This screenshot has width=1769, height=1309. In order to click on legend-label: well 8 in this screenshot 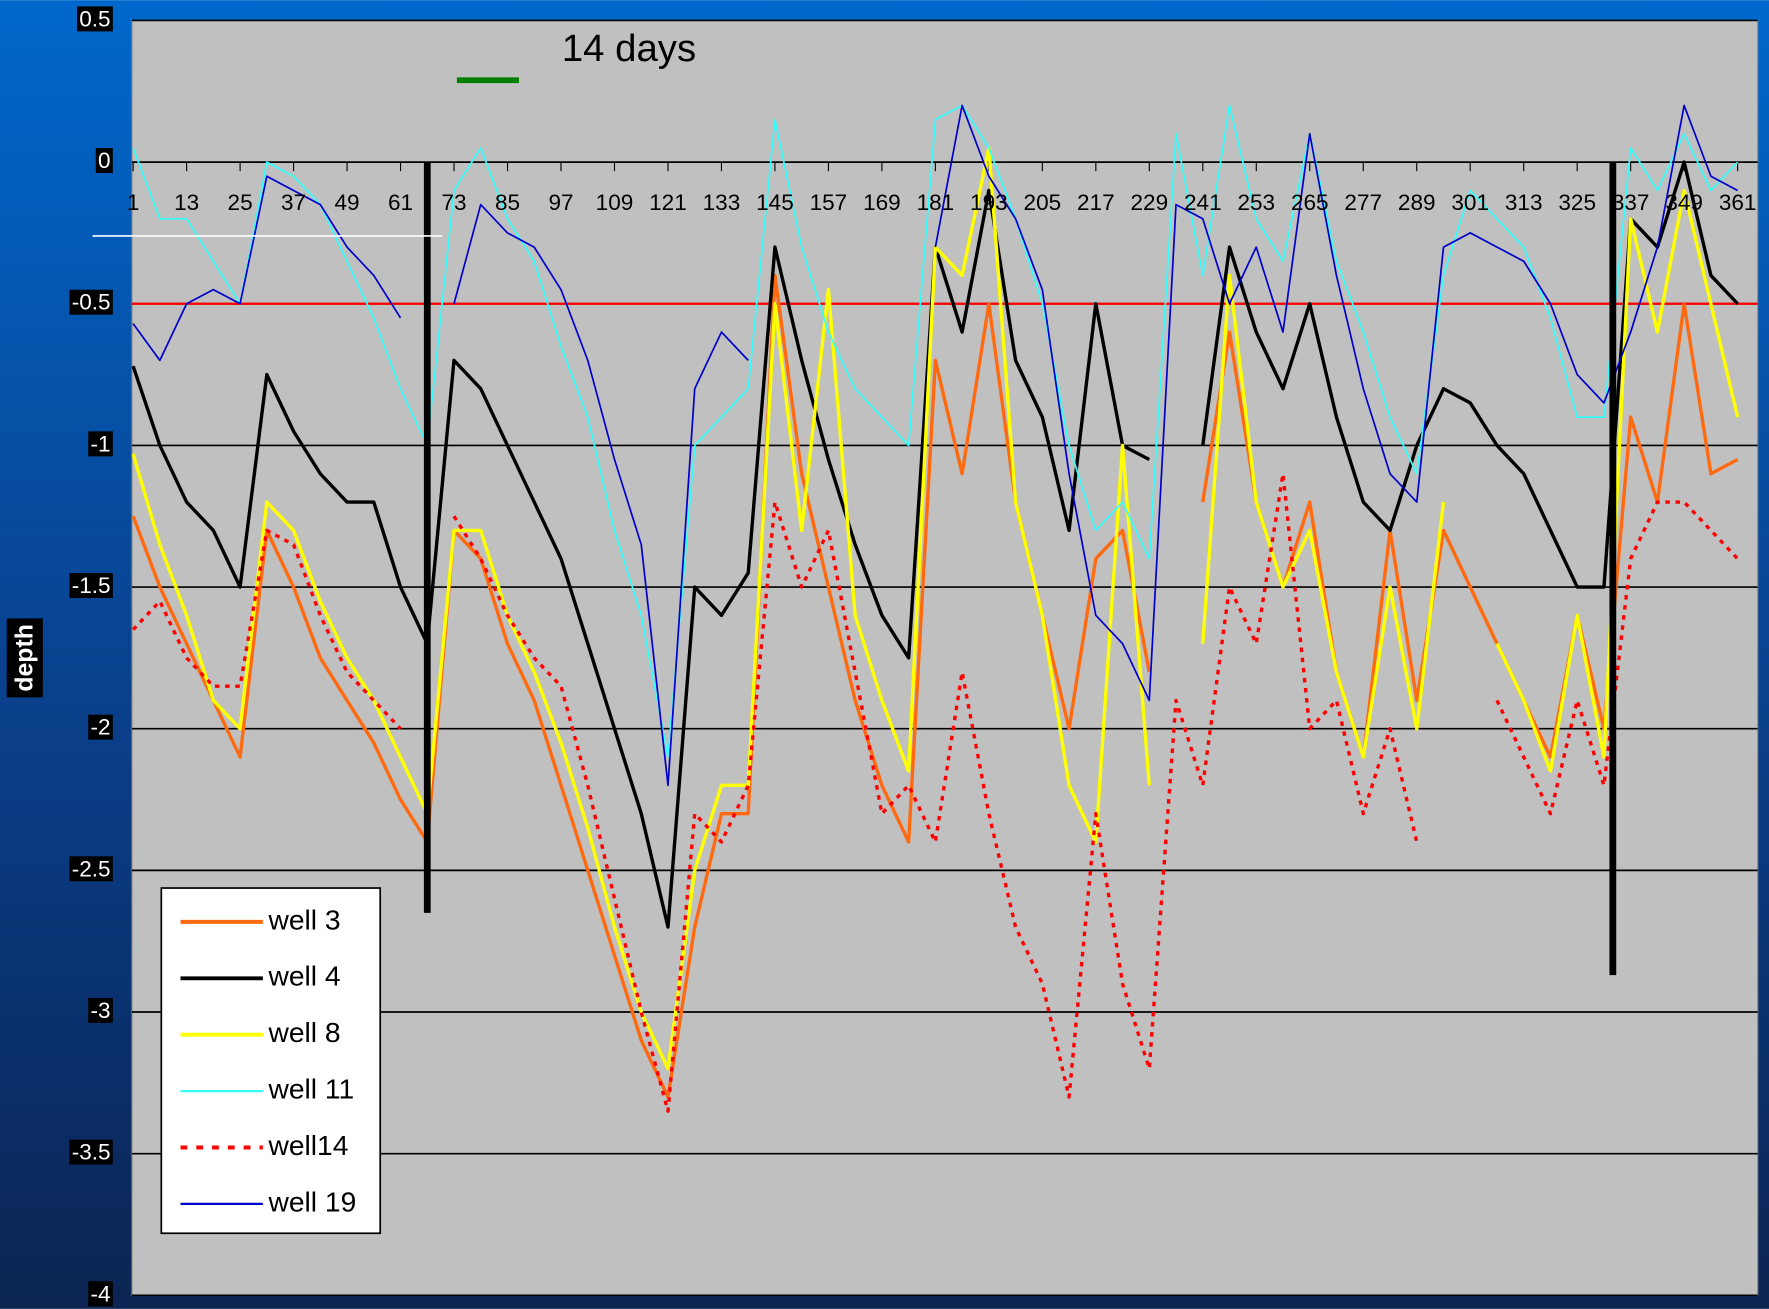, I will do `click(304, 1032)`.